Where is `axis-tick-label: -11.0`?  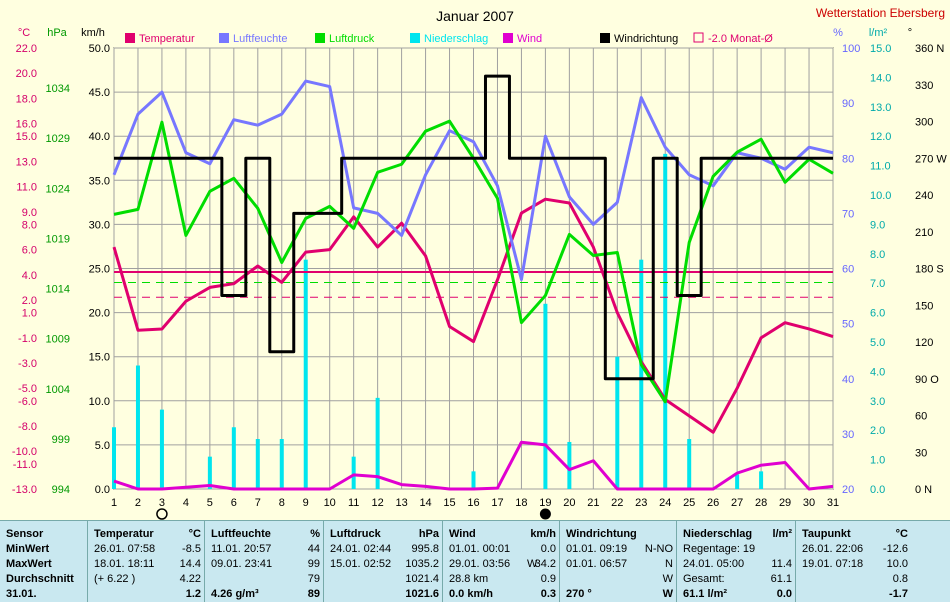 axis-tick-label: -11.0 is located at coordinates (25, 465).